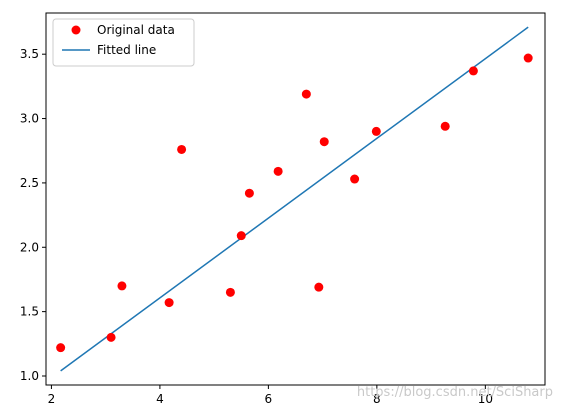 The image size is (563, 410). What do you see at coordinates (29, 247) in the screenshot?
I see `y-tick-label-2.0: 2.0` at bounding box center [29, 247].